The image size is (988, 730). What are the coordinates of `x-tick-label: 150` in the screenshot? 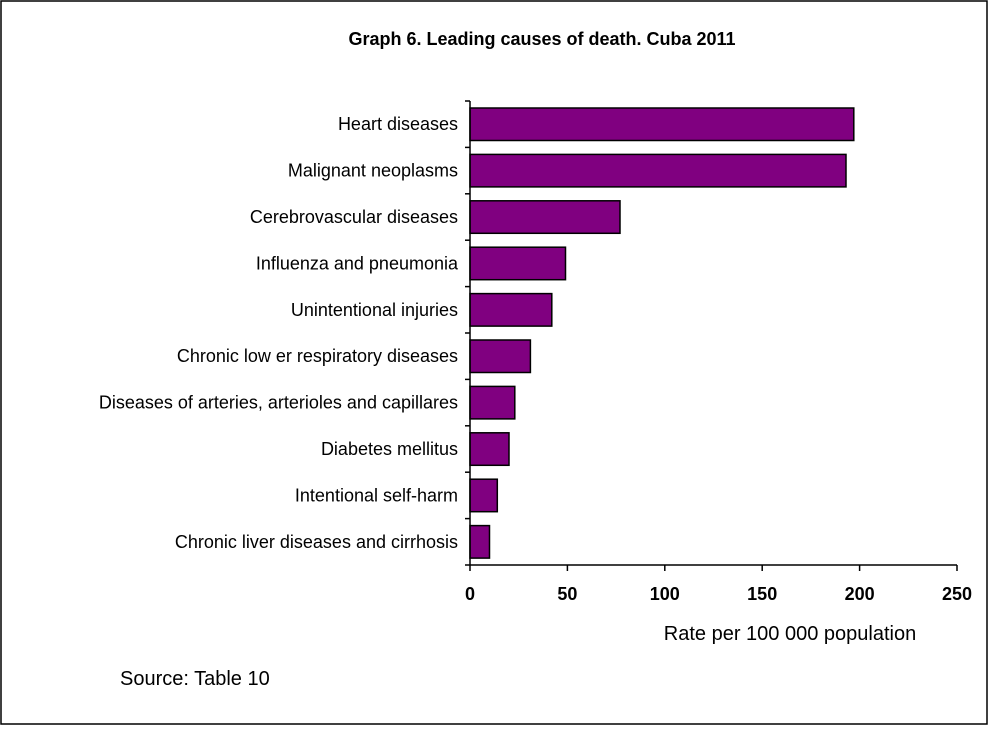 It's located at (762, 594).